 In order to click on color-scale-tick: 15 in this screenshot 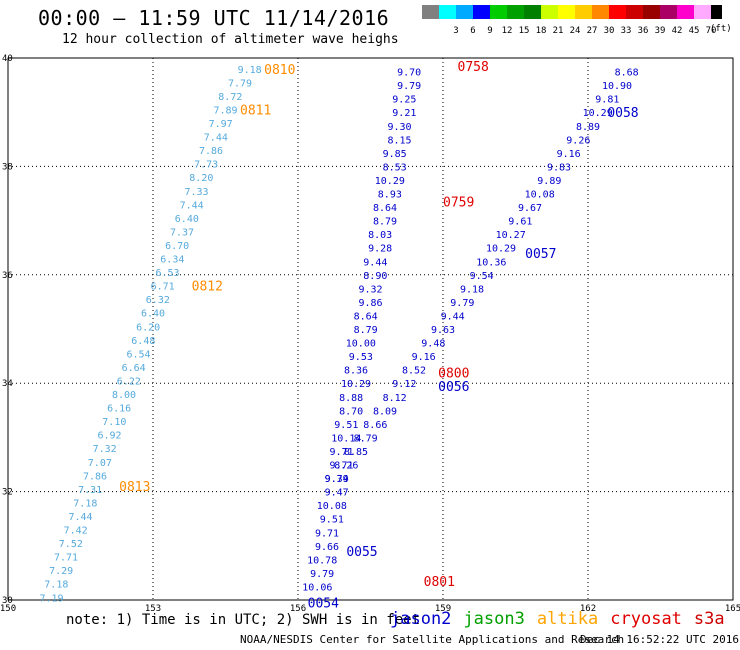, I will do `click(524, 31)`.